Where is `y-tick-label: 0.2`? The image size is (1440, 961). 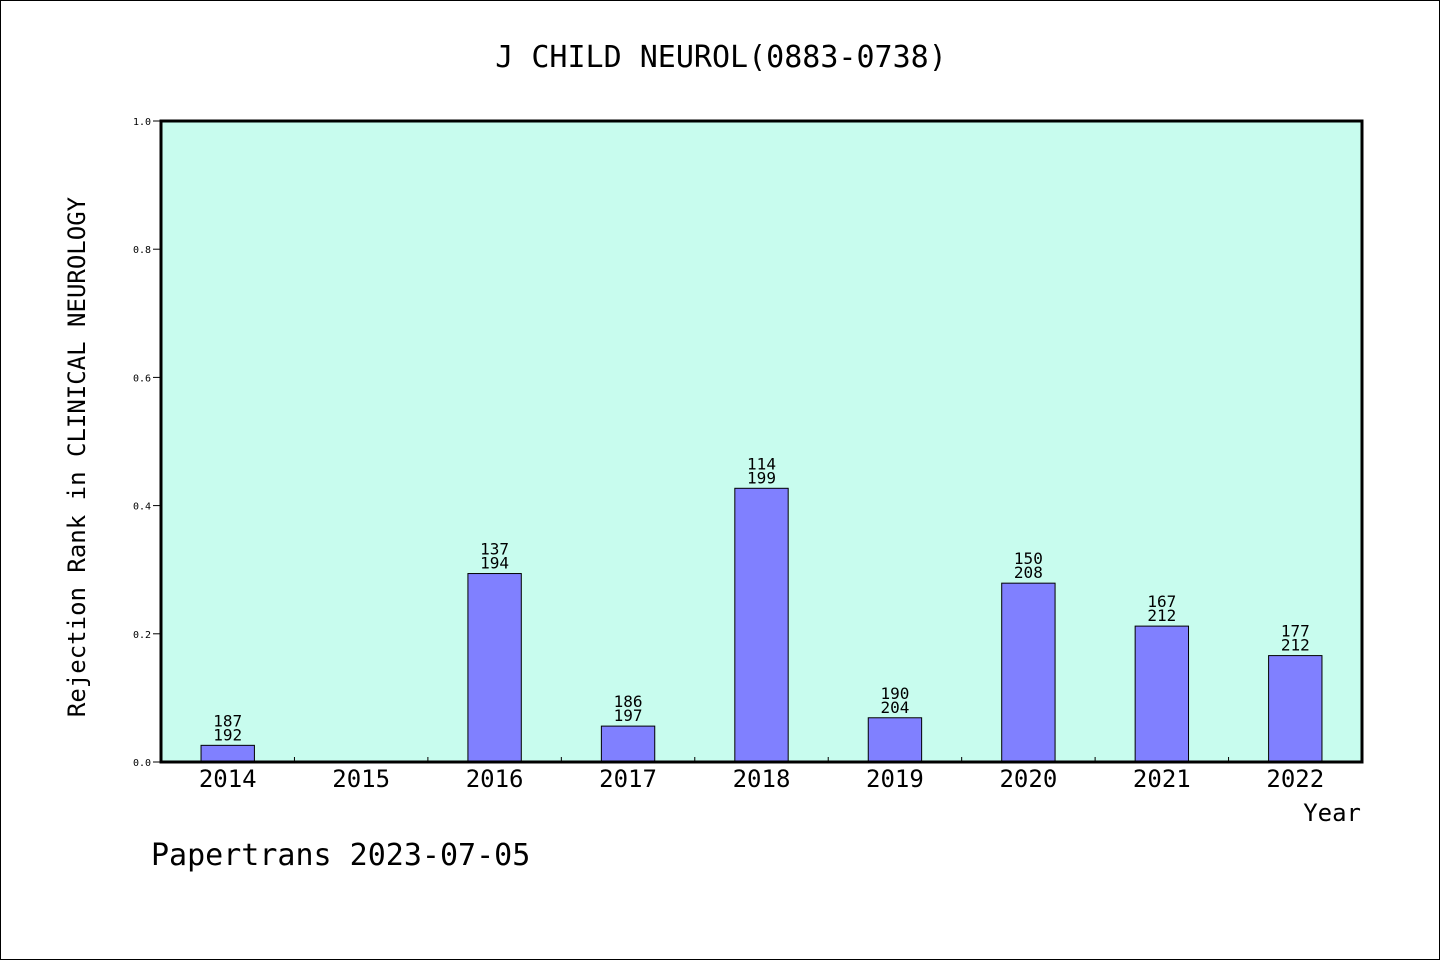 y-tick-label: 0.2 is located at coordinates (142, 635).